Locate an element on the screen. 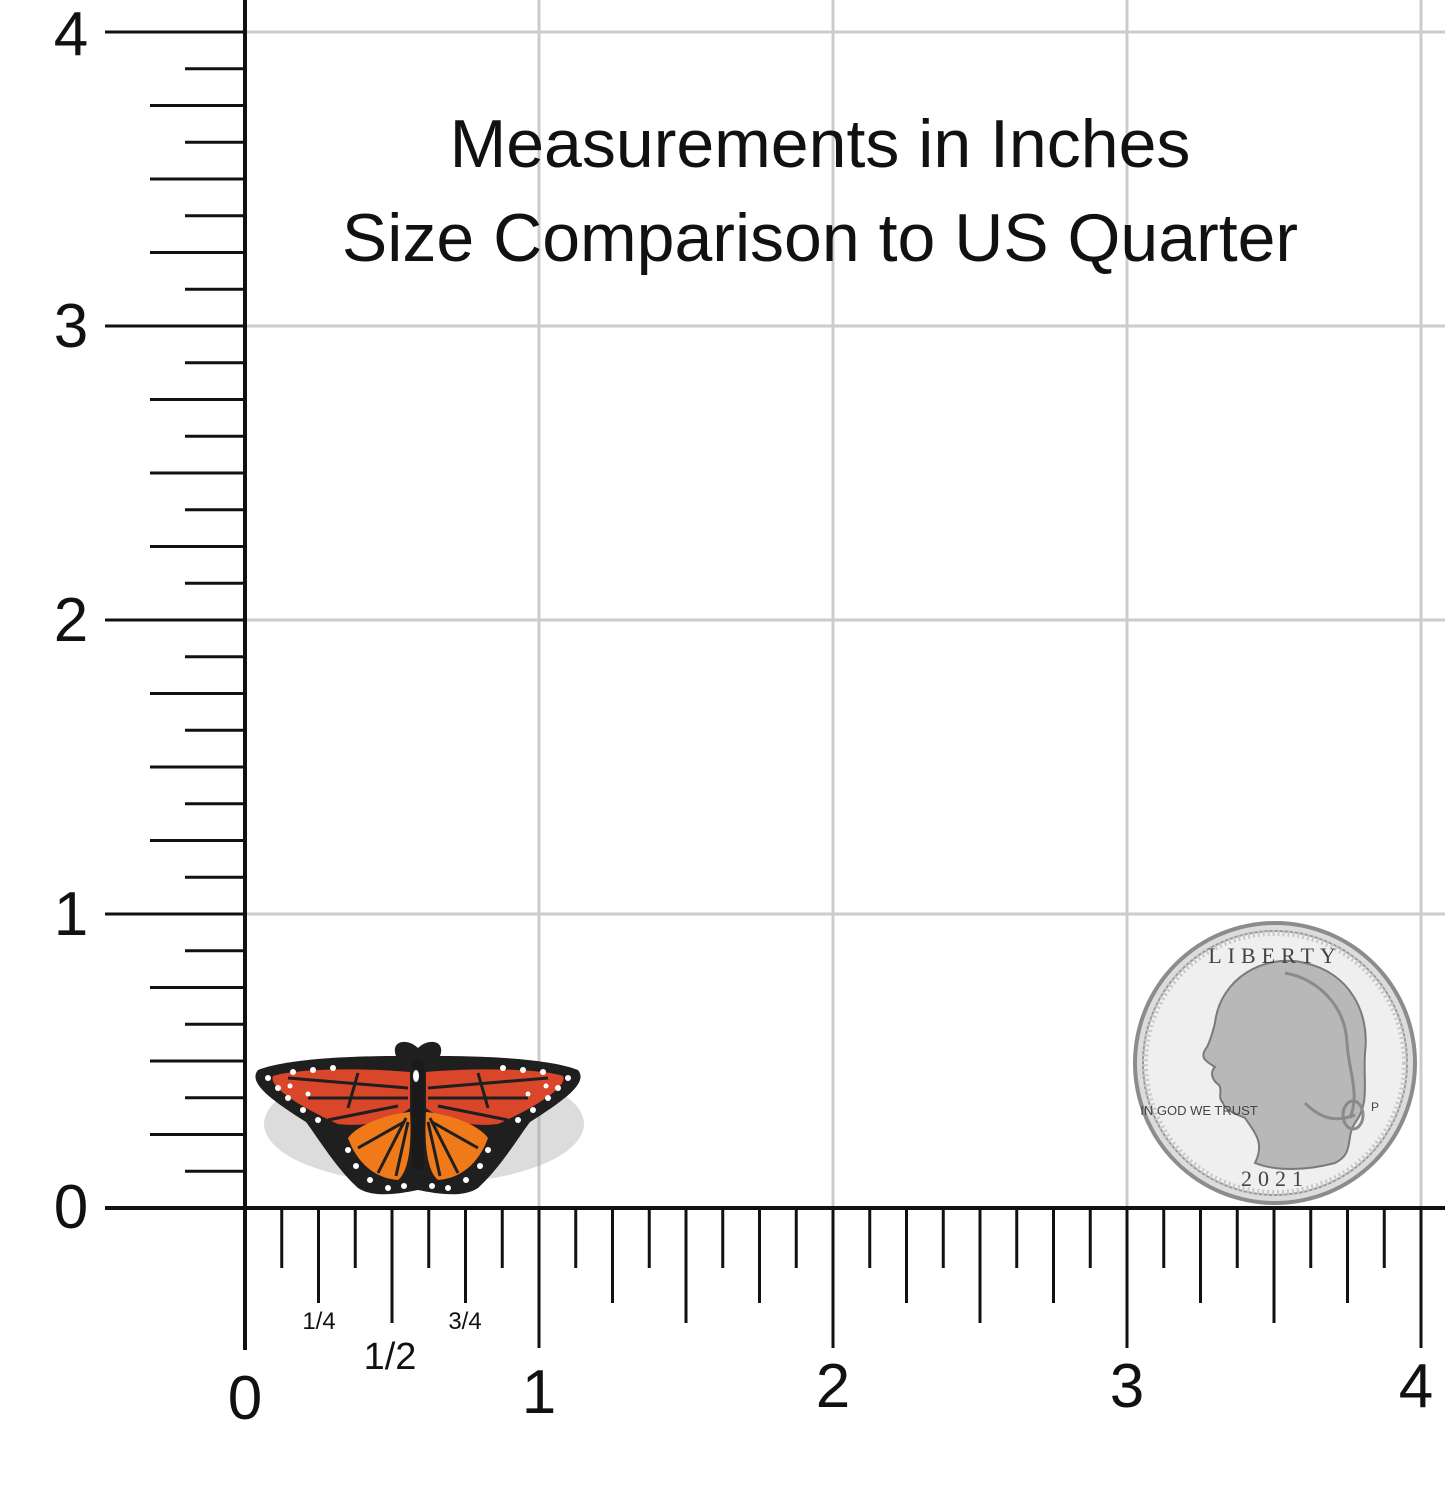 This screenshot has width=1445, height=1493. x-fraction-three-quarter: 3/4 is located at coordinates (465, 1321).